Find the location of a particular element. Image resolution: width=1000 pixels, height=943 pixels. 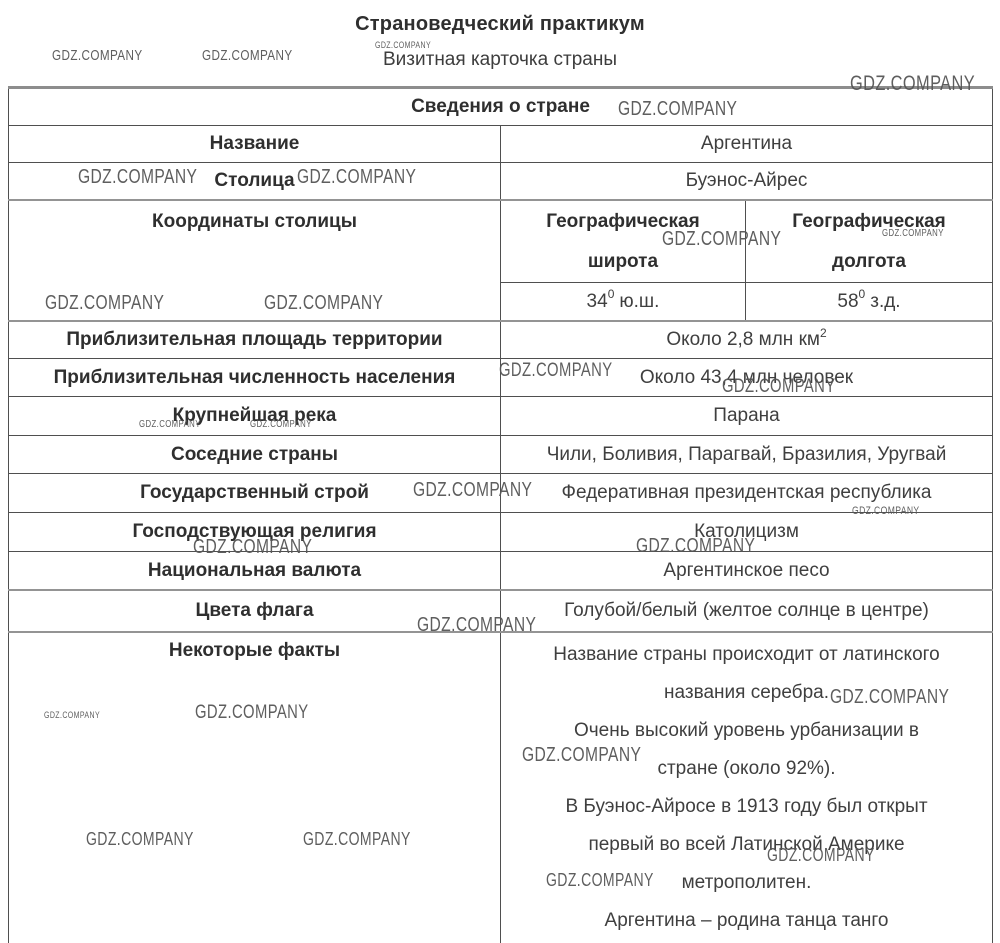

fact-line: первый во всей Латинской Америке is located at coordinates (746, 844).